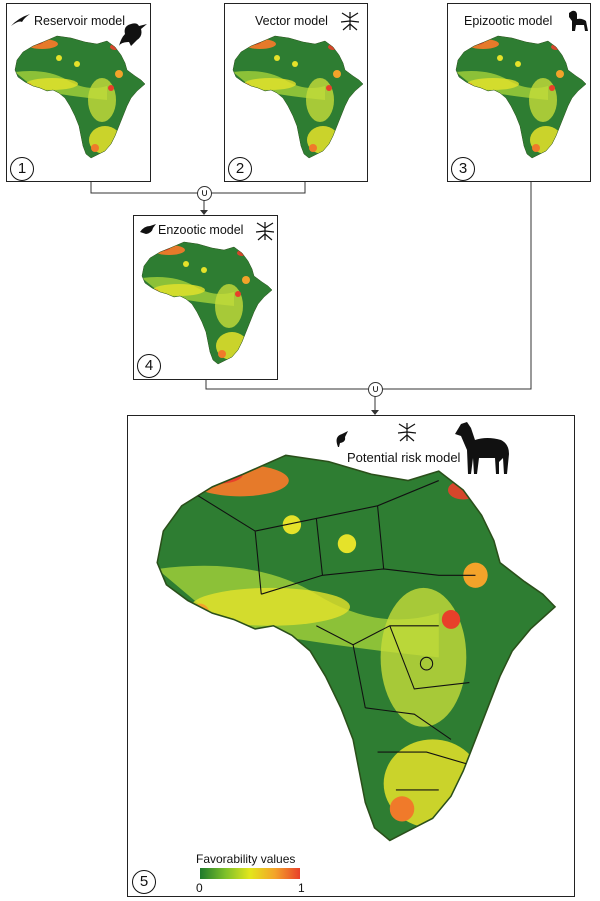 The width and height of the screenshot is (600, 901). I want to click on enzootic-model-panel: Enzootic model 4, so click(205, 297).